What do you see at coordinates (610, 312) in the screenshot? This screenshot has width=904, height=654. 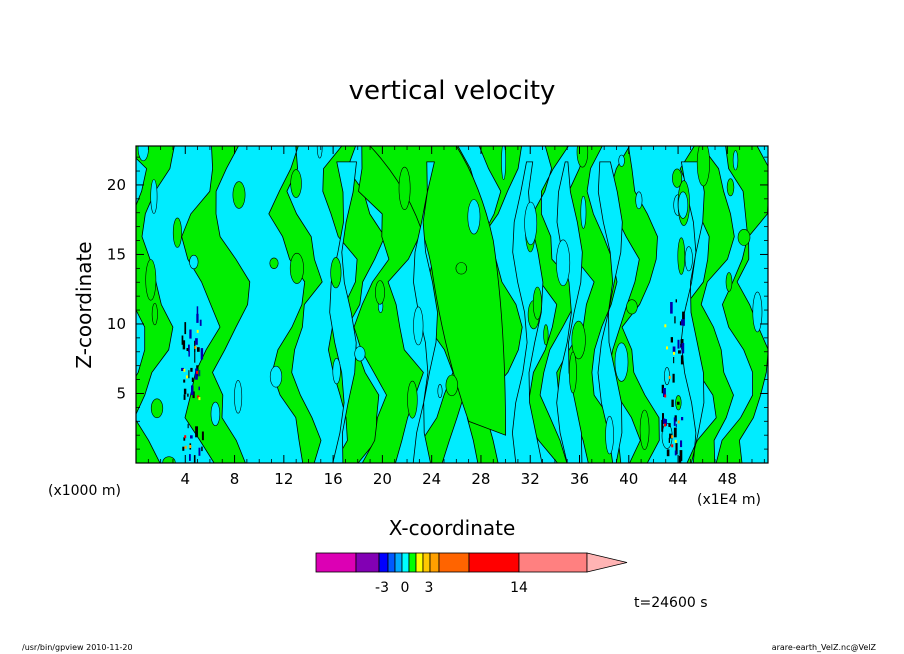 I see `contour-channel-cyan` at bounding box center [610, 312].